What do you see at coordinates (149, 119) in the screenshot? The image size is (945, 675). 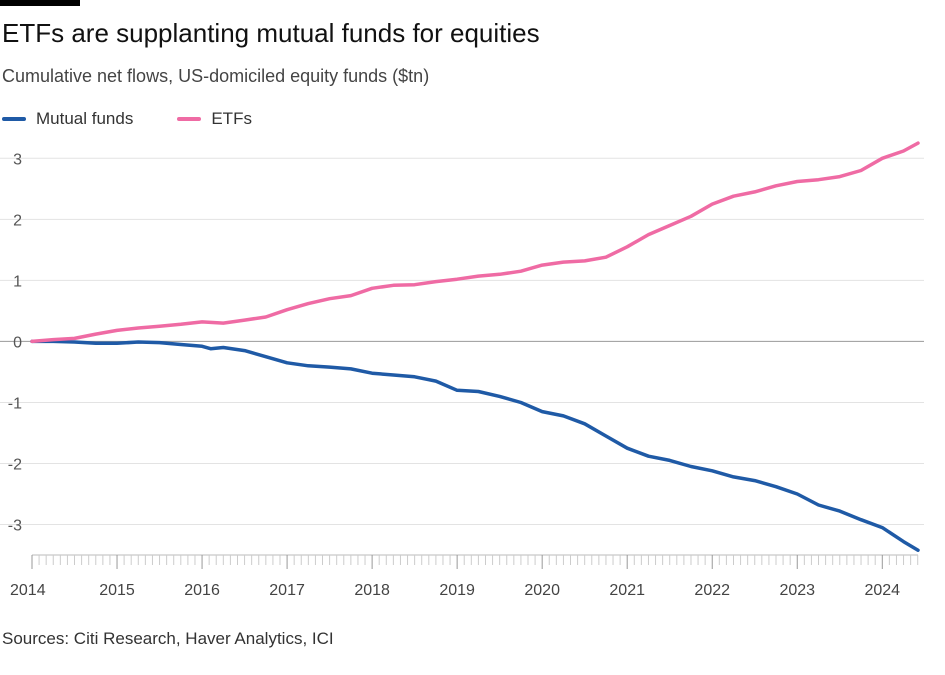 I see `chart-legend: Mutual funds ETFs` at bounding box center [149, 119].